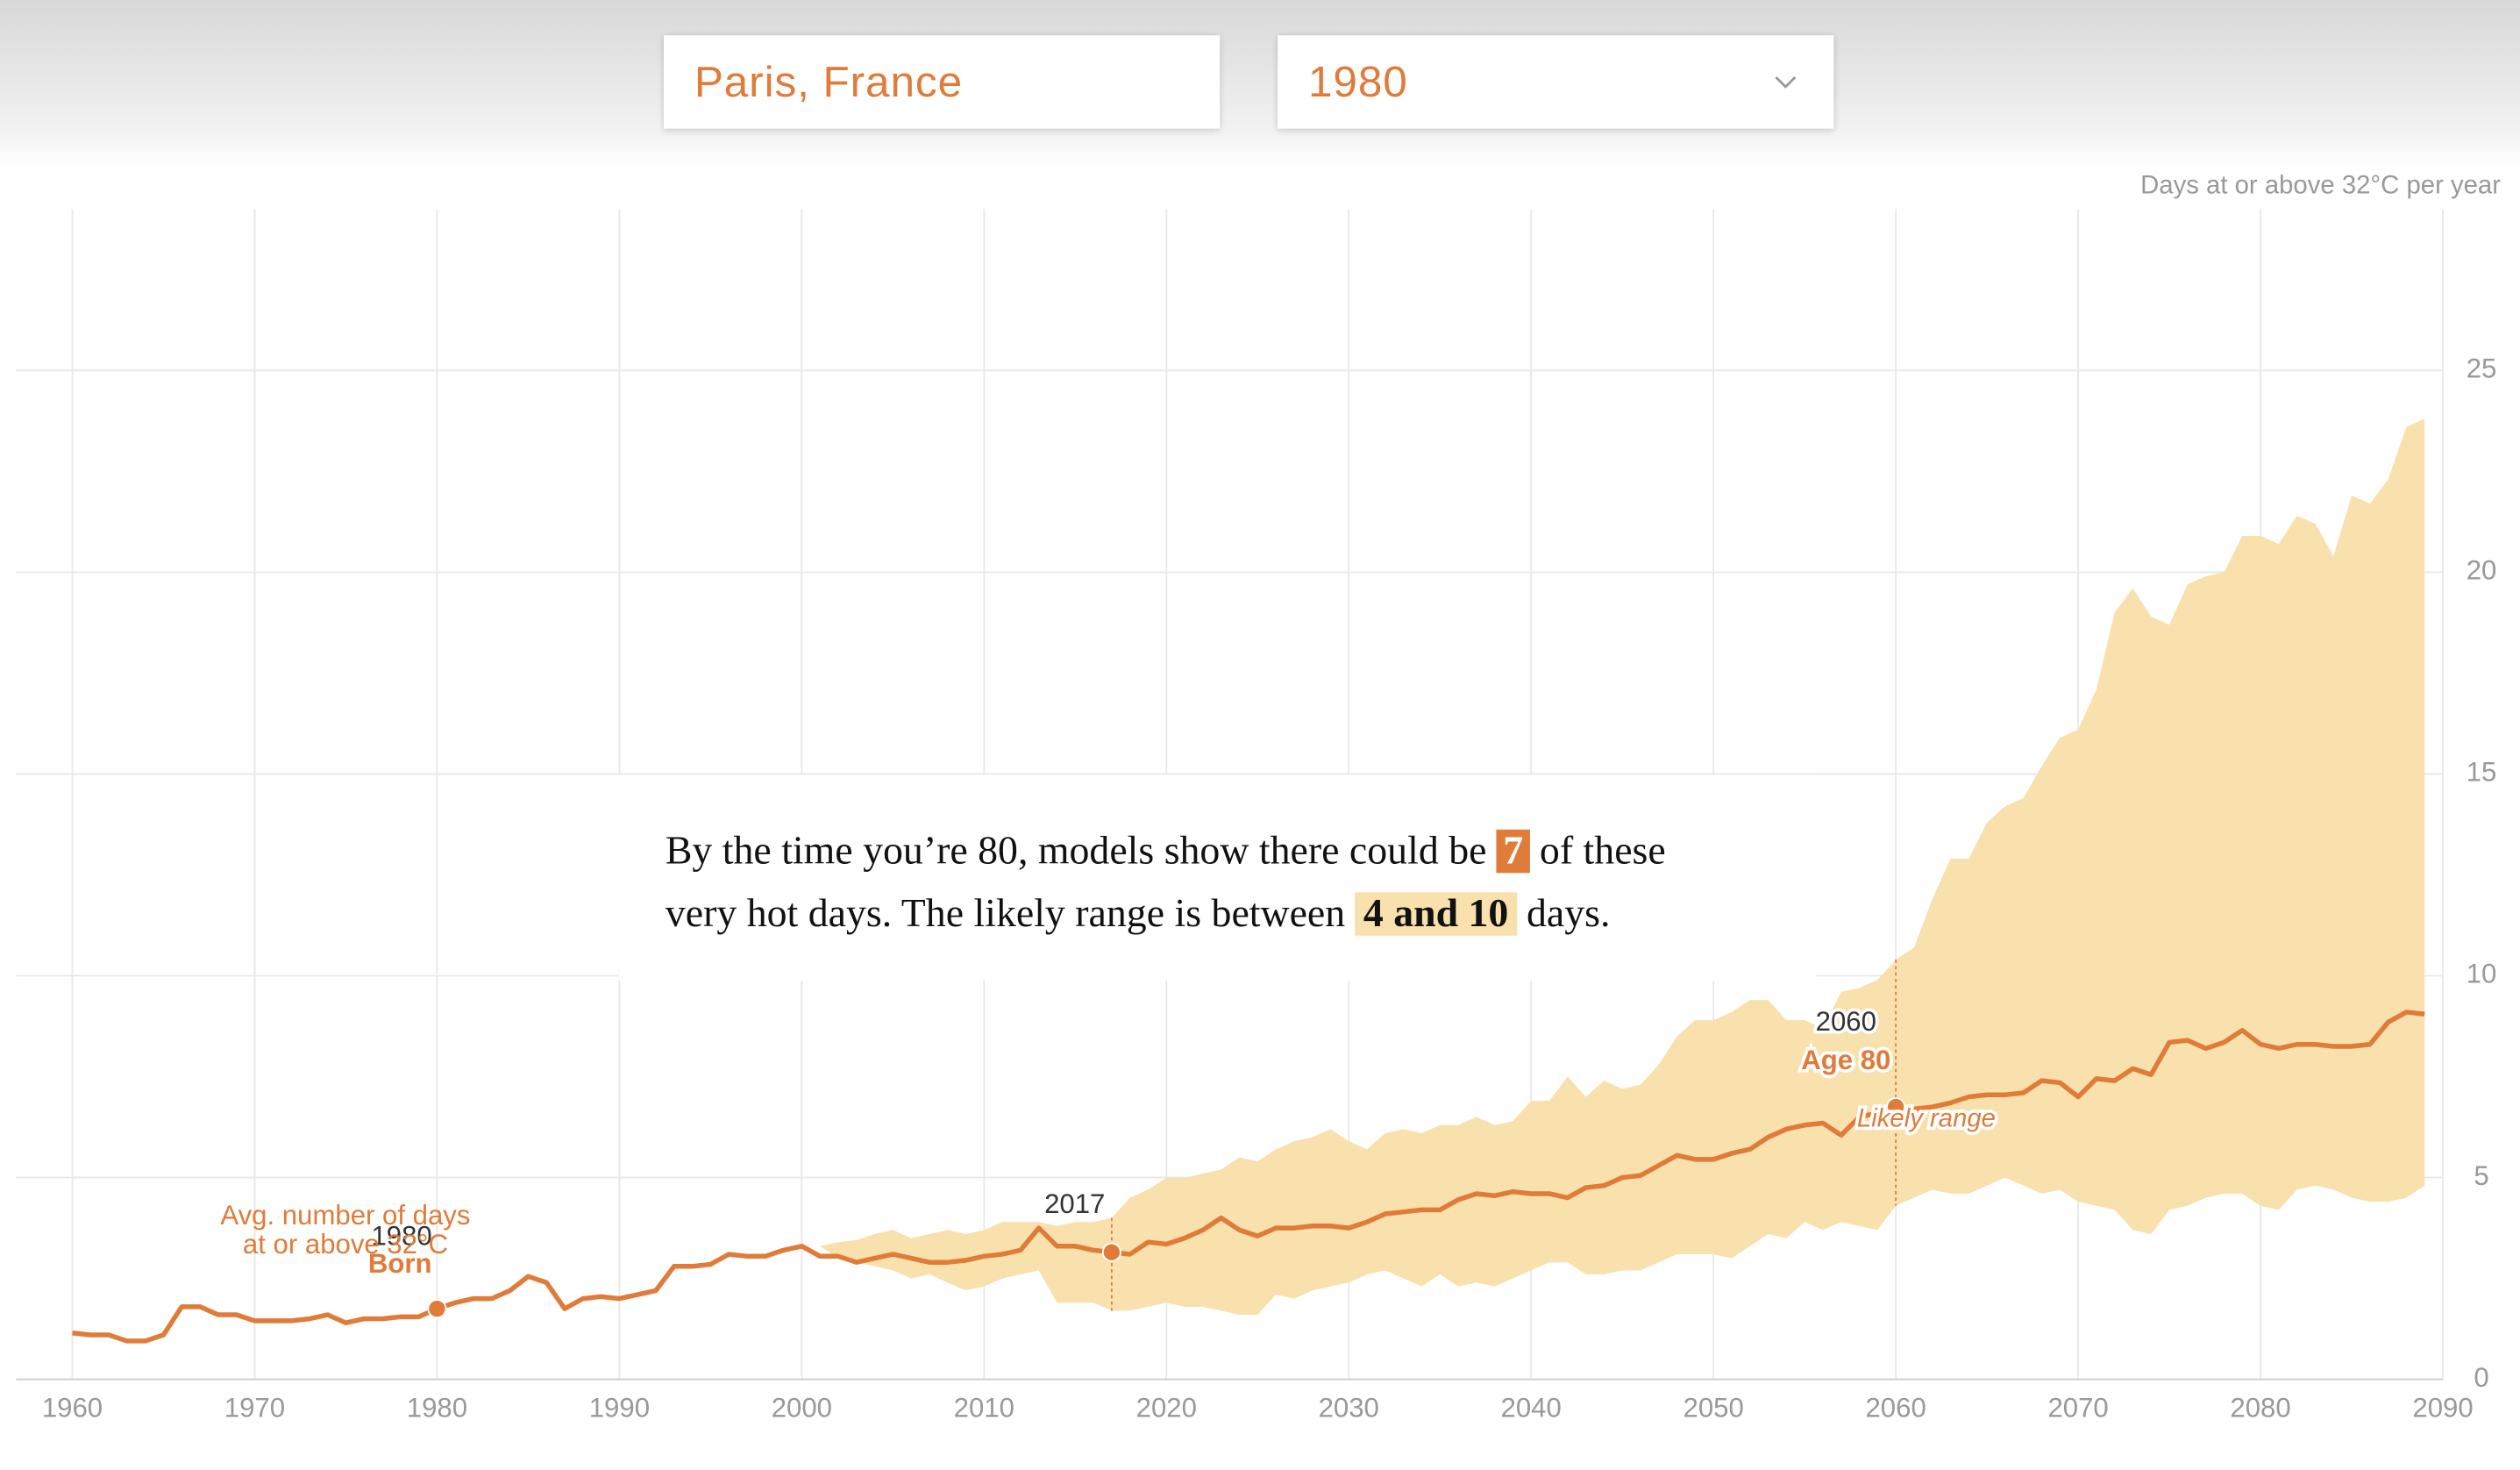 This screenshot has width=2520, height=1470. Describe the element at coordinates (984, 1408) in the screenshot. I see `x-tick-label: 2010` at that location.